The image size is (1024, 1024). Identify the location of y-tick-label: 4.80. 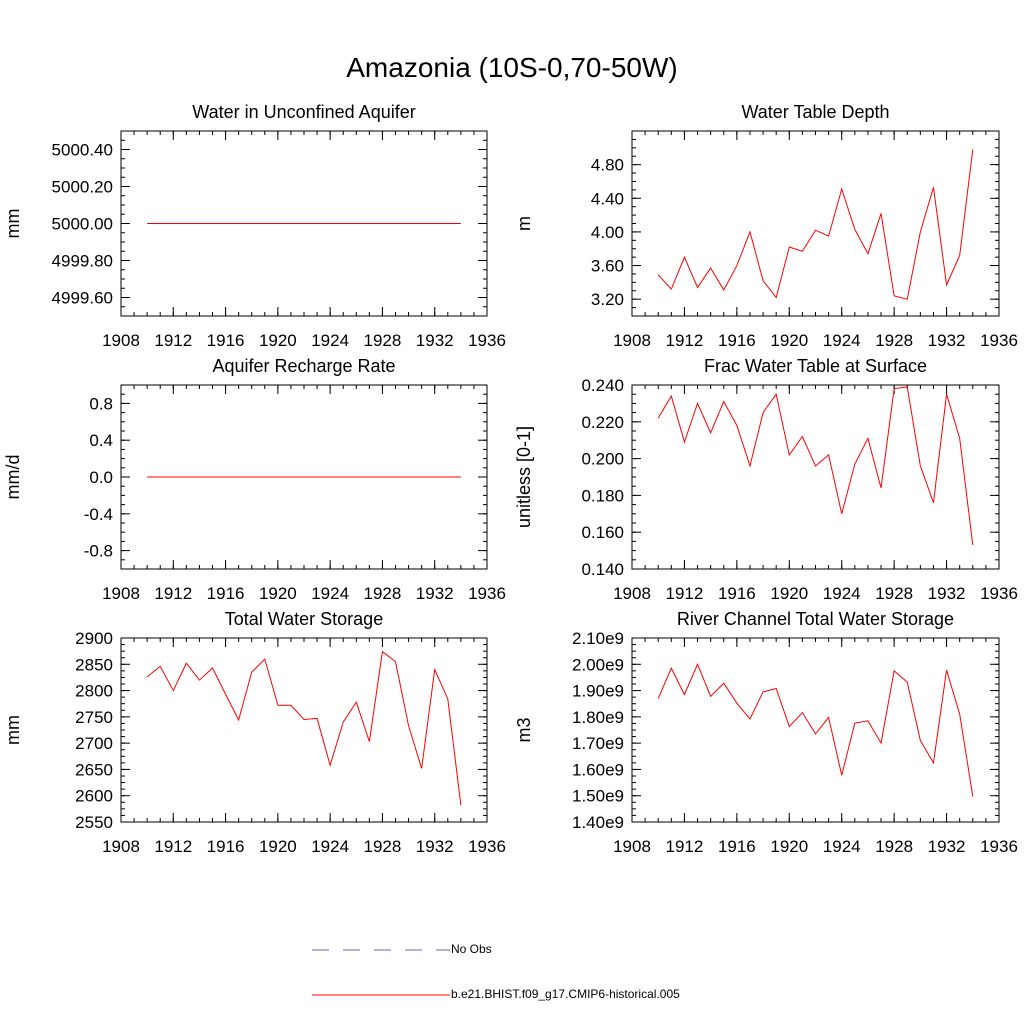
(607, 165).